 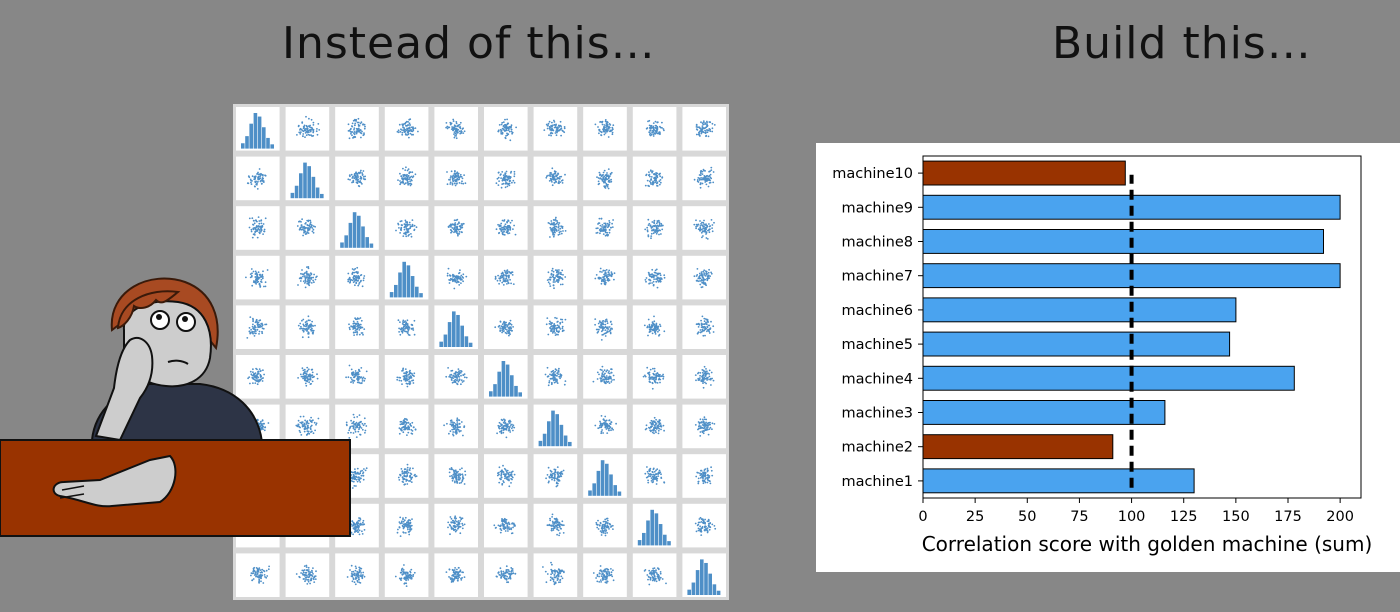 I want to click on x-tick-label: 150, so click(x=1236, y=517).